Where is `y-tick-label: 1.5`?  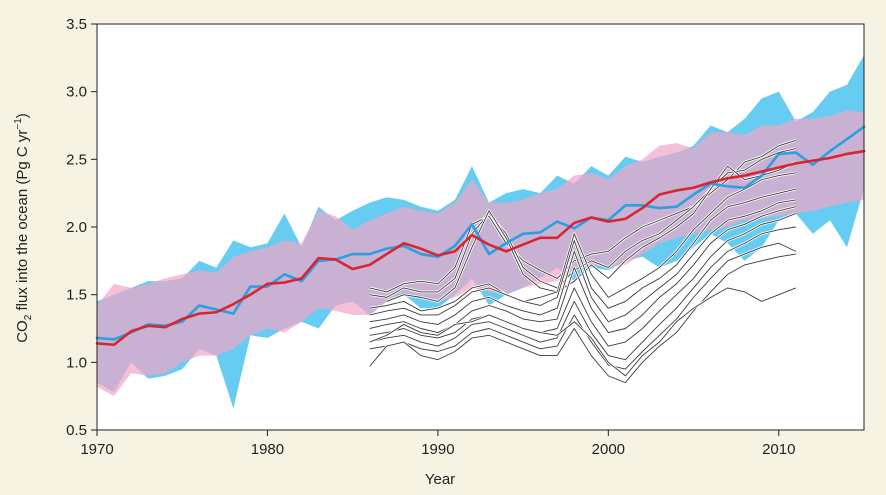
y-tick-label: 1.5 is located at coordinates (76, 295).